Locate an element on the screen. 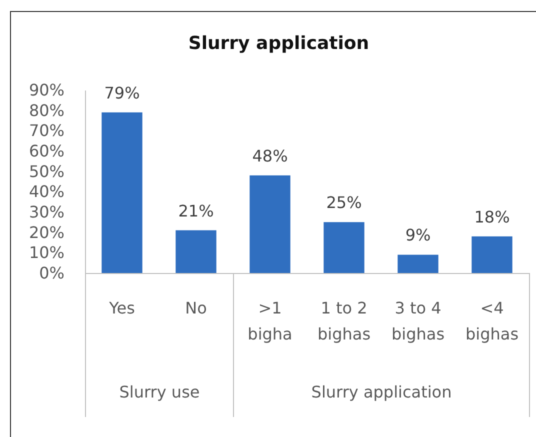  y-tick-label: 60% is located at coordinates (46, 151).